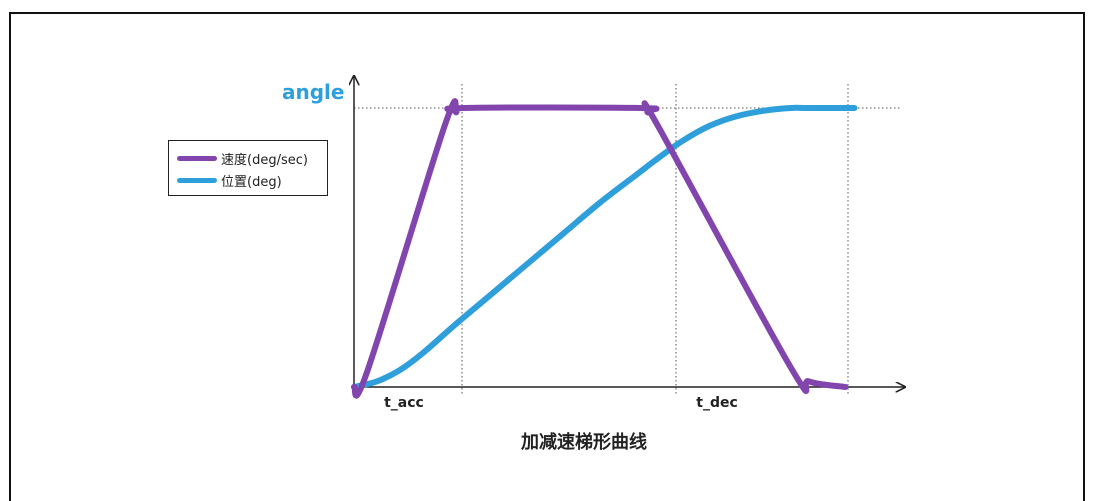 This screenshot has width=1100, height=501. What do you see at coordinates (197, 158) in the screenshot?
I see `legend-swatch-velocity` at bounding box center [197, 158].